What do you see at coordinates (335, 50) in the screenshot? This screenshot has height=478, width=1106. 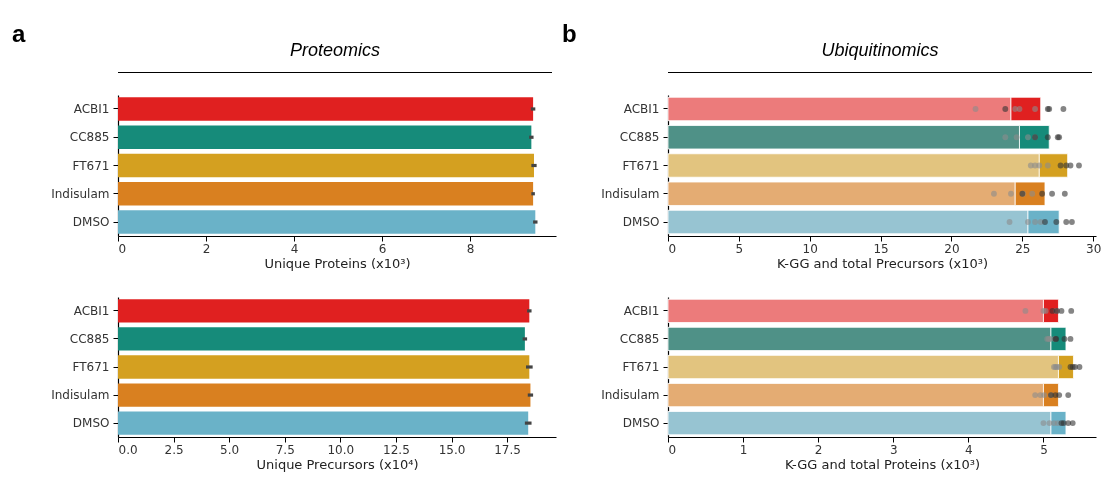 I see `chart-title: Proteomics` at bounding box center [335, 50].